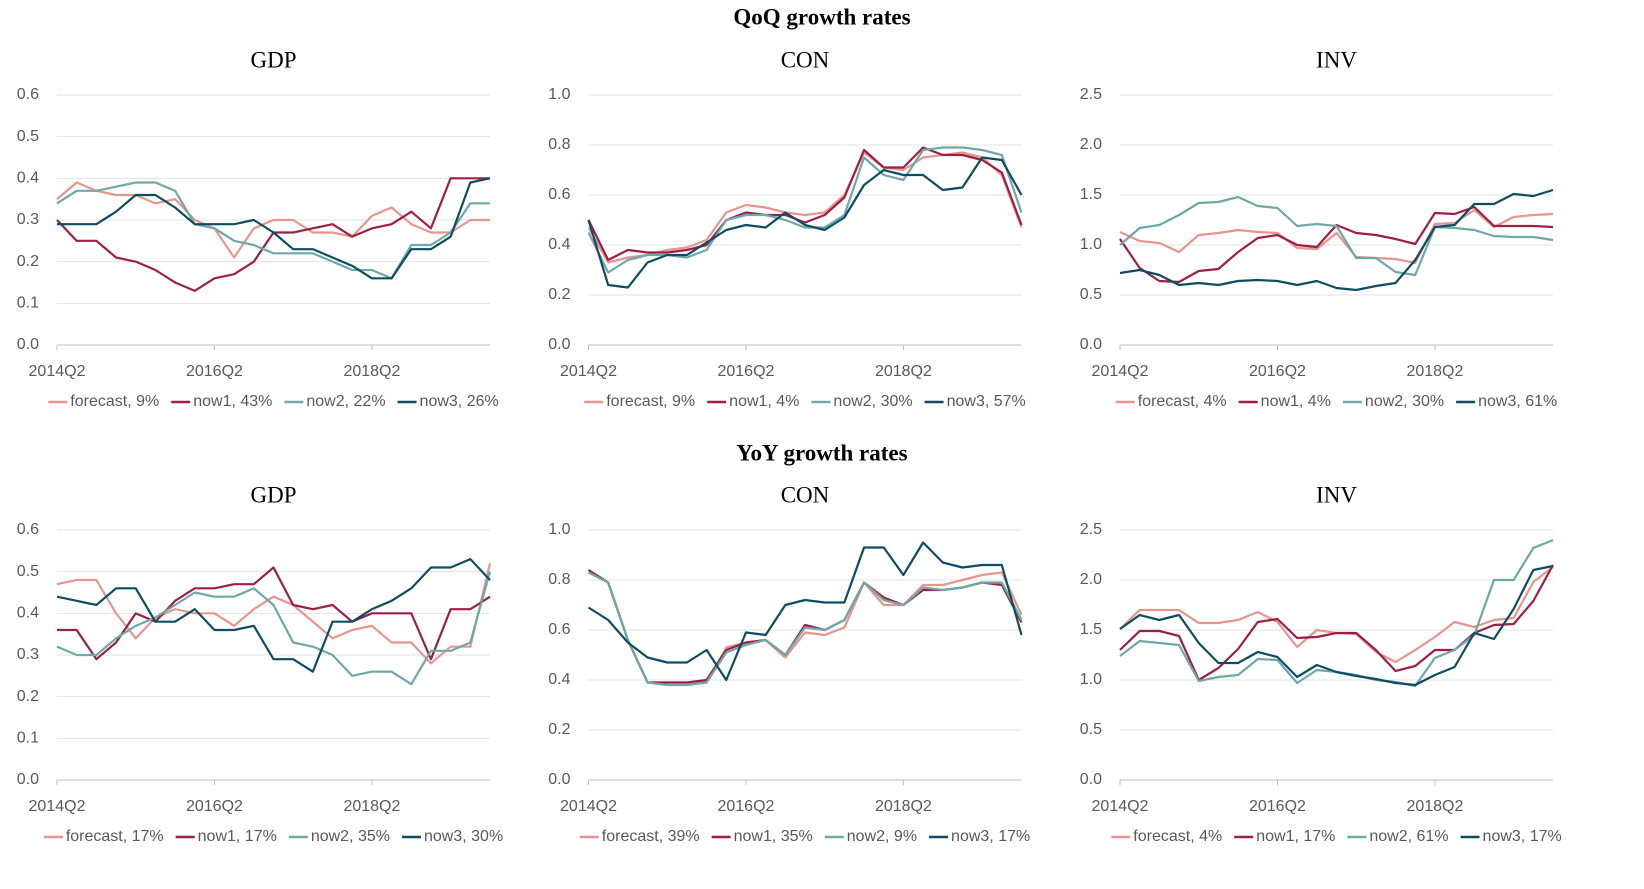 The image size is (1644, 889). What do you see at coordinates (1091, 529) in the screenshot?
I see `y-tick-label: 2.5` at bounding box center [1091, 529].